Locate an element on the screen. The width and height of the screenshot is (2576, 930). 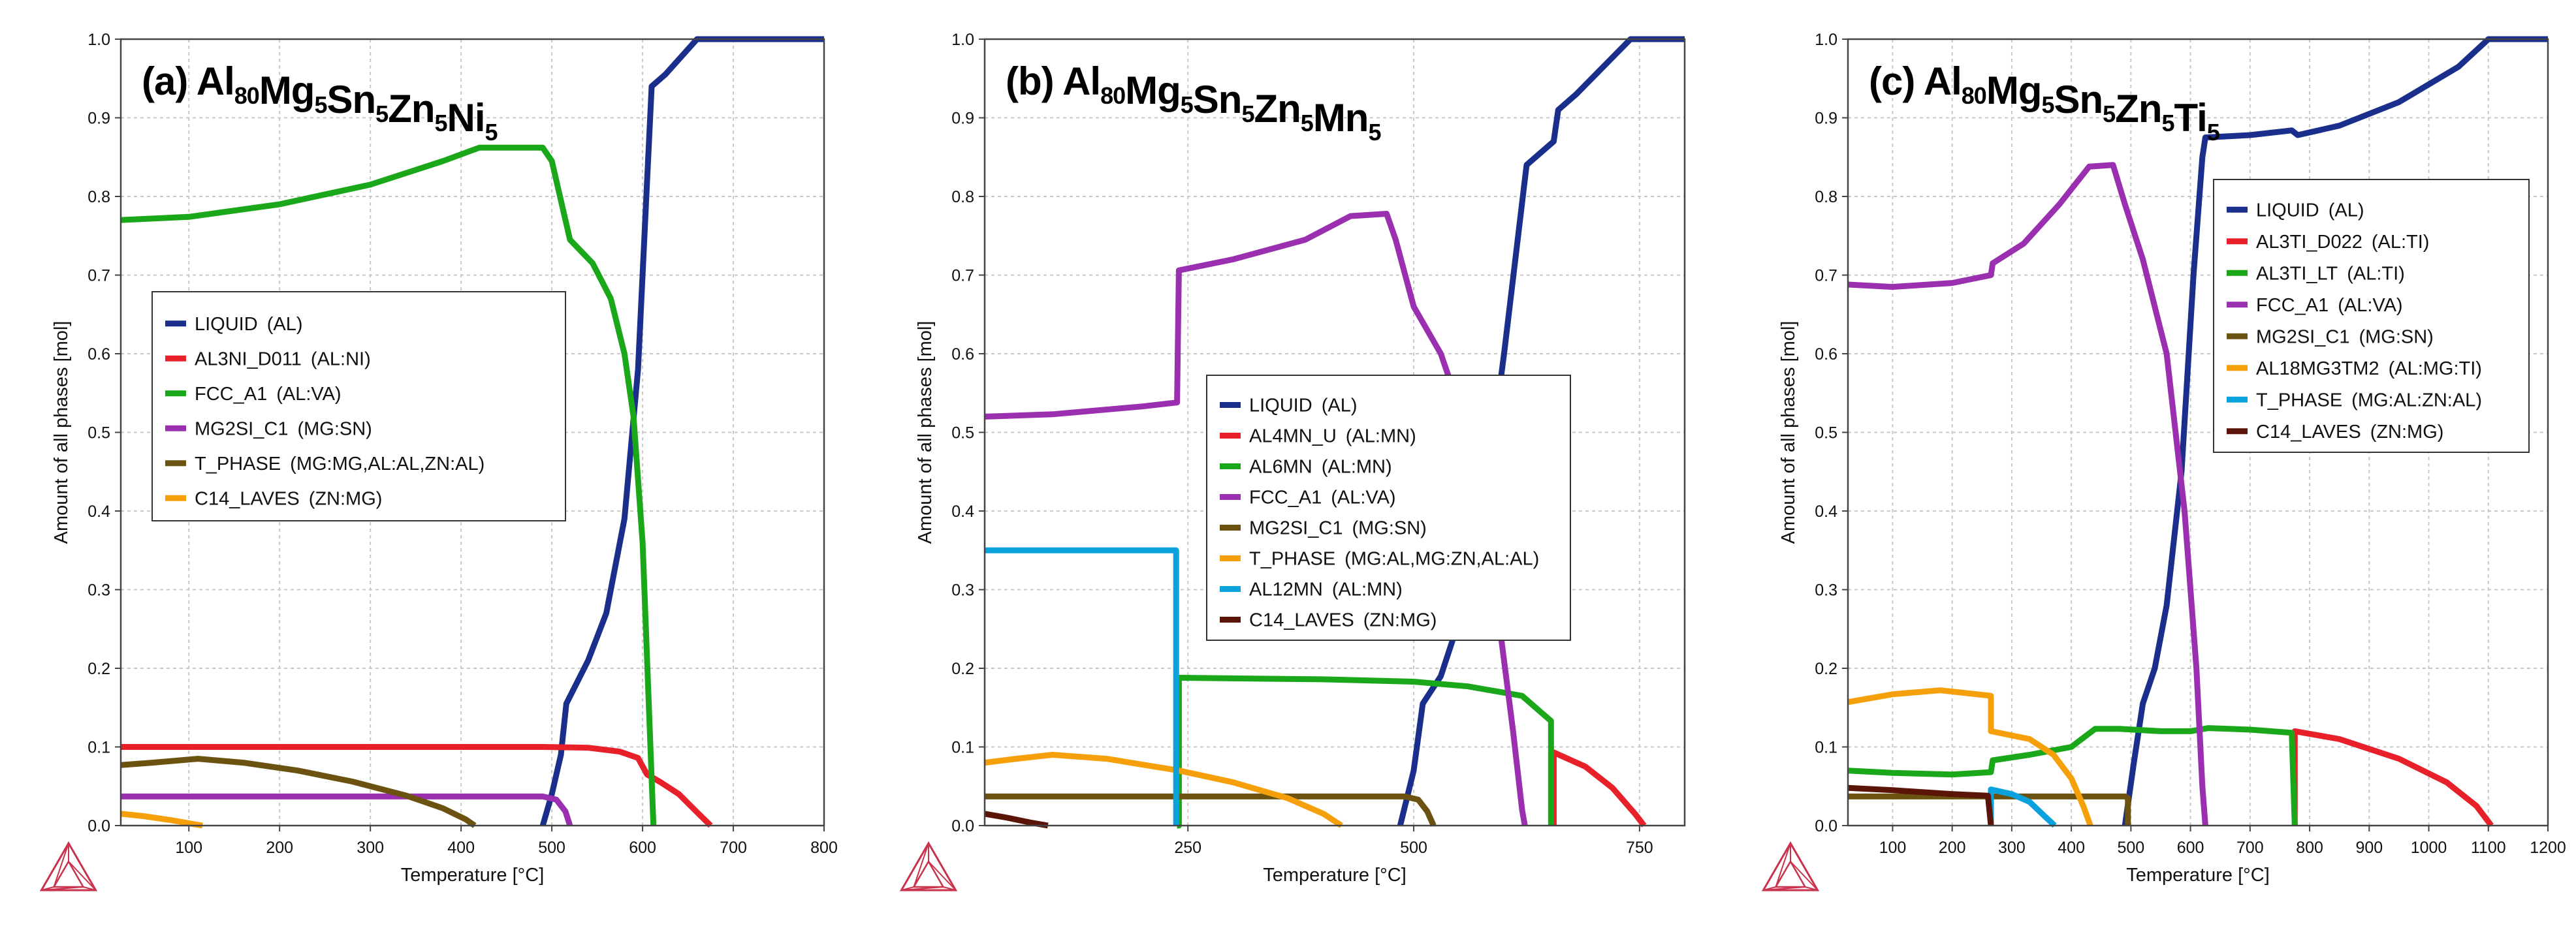
legend-label: T_PHASE (MG:AL:ZN:AL) is located at coordinates (2369, 400).